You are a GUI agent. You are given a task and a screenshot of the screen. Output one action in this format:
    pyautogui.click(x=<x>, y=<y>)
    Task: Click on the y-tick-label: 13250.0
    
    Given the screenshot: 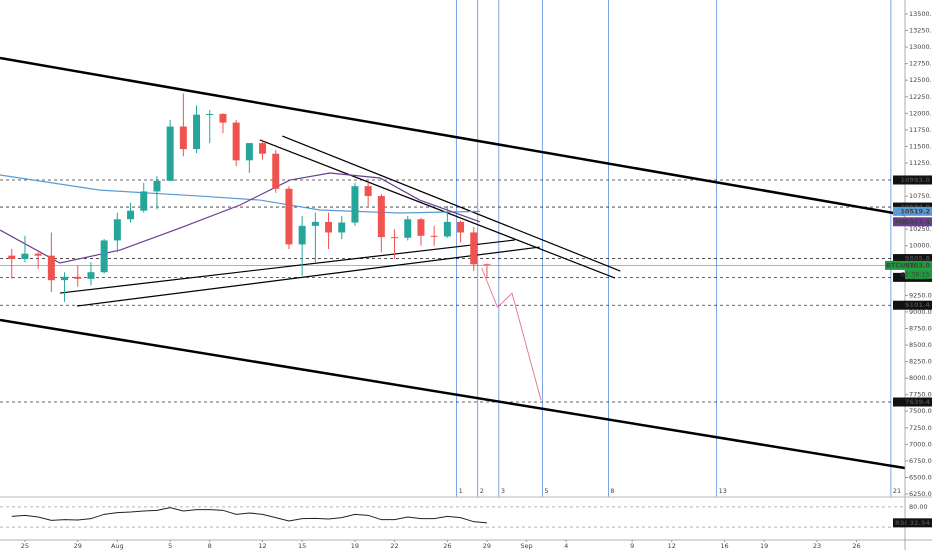 What is the action you would take?
    pyautogui.click(x=920, y=31)
    